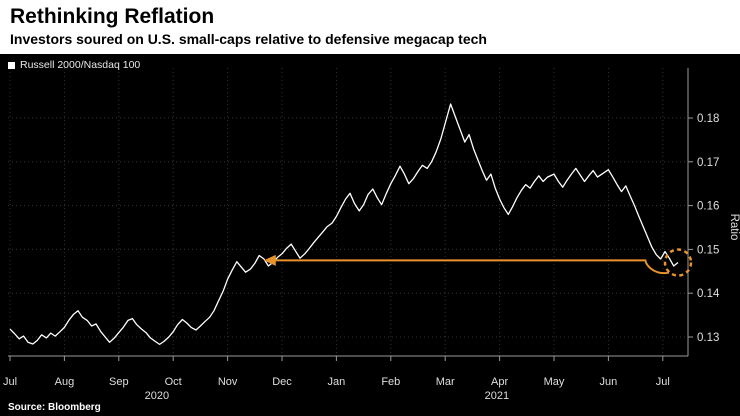 Image resolution: width=740 pixels, height=416 pixels. Describe the element at coordinates (80, 65) in the screenshot. I see `legend-series-label: Russell 2000/Nasdaq 100` at that location.